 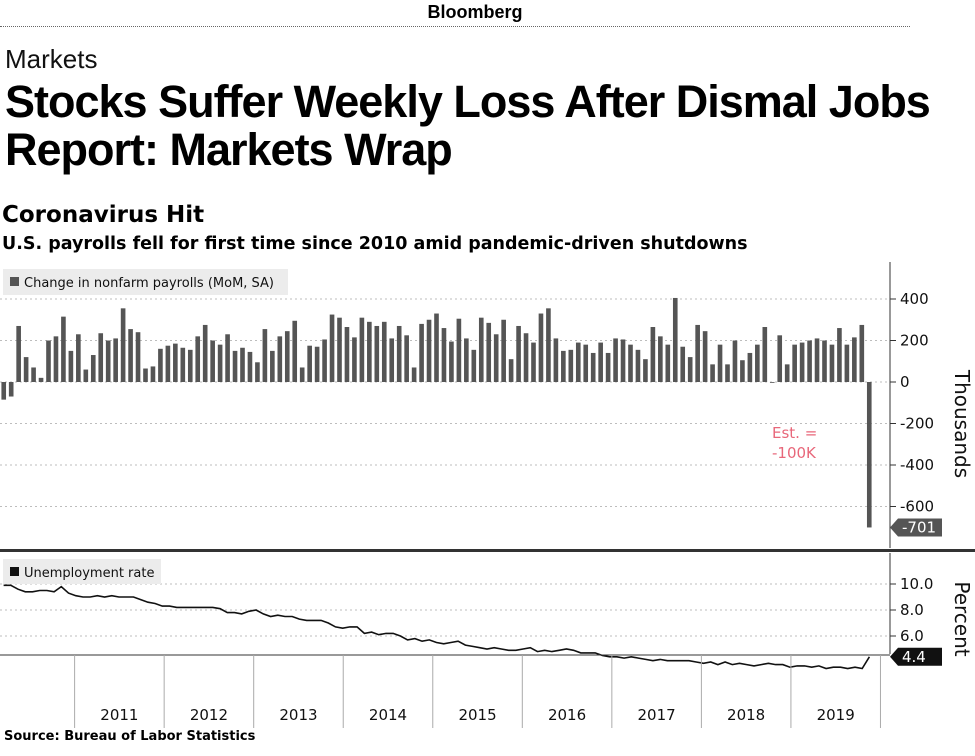 I want to click on payrolls-legend-box, so click(x=145, y=282).